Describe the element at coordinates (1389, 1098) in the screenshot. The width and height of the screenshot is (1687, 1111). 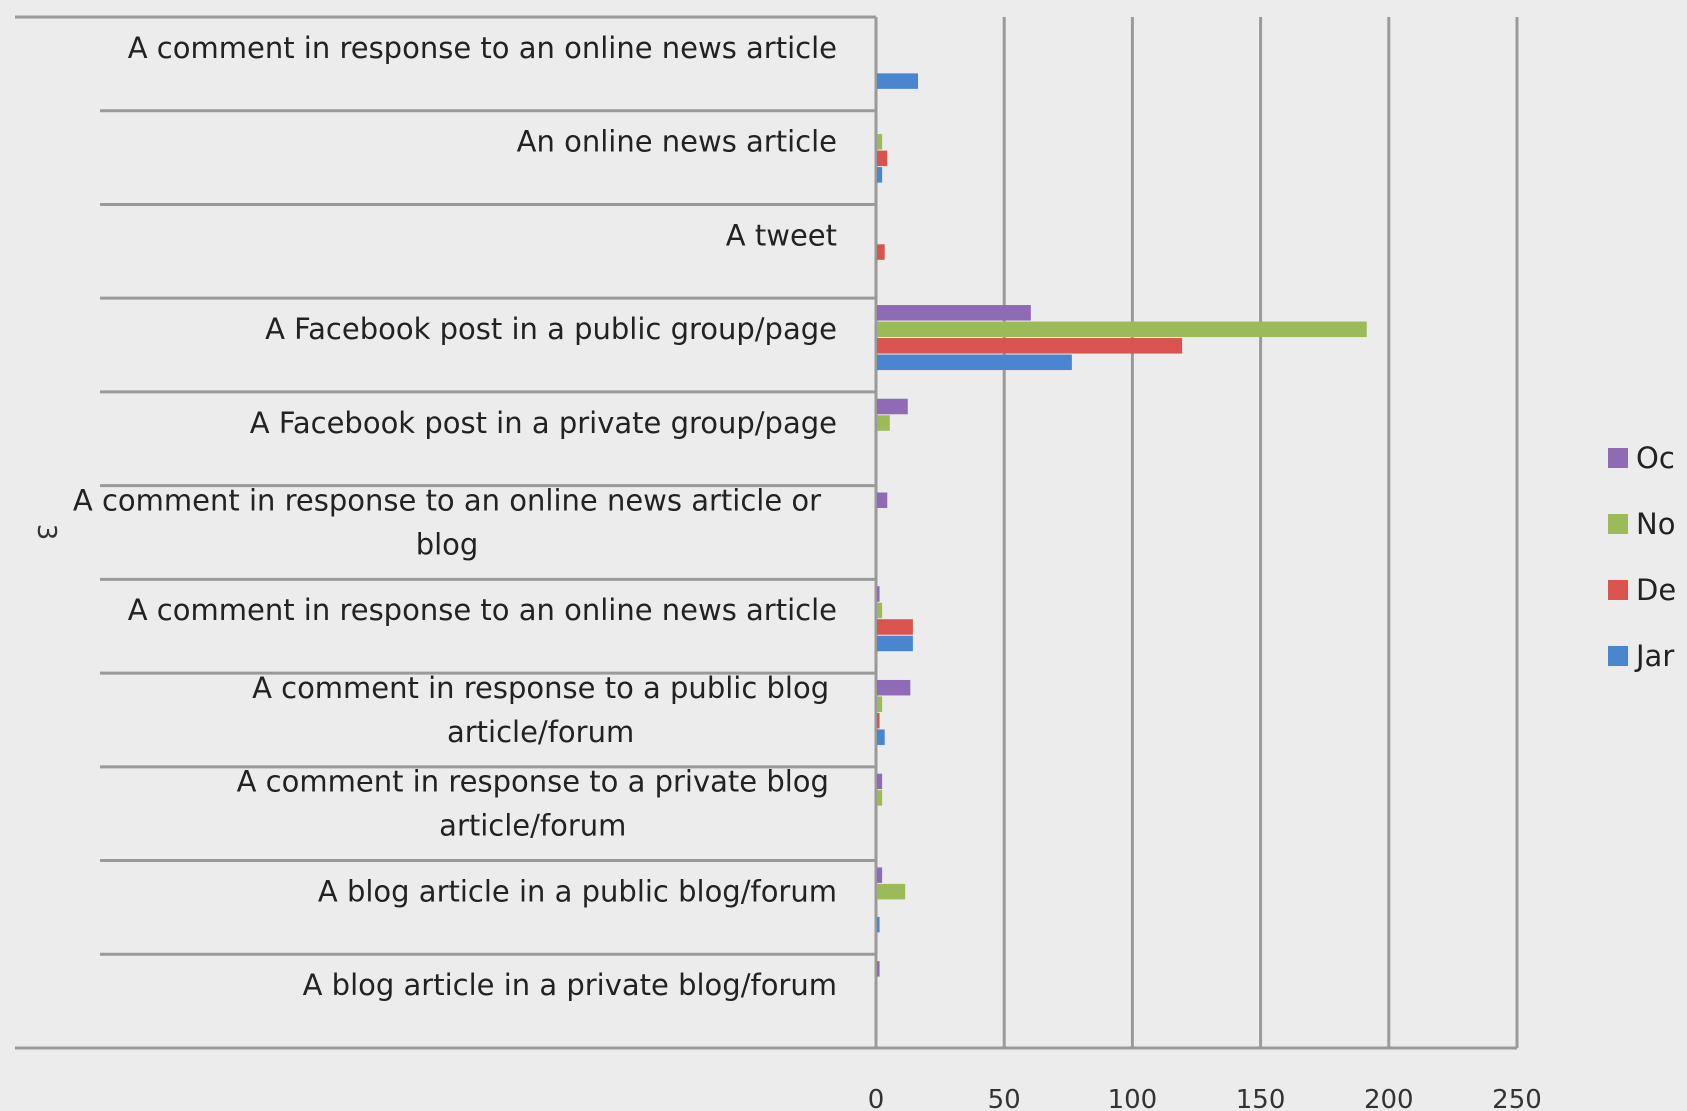
I see `x-tick-label: 200` at that location.